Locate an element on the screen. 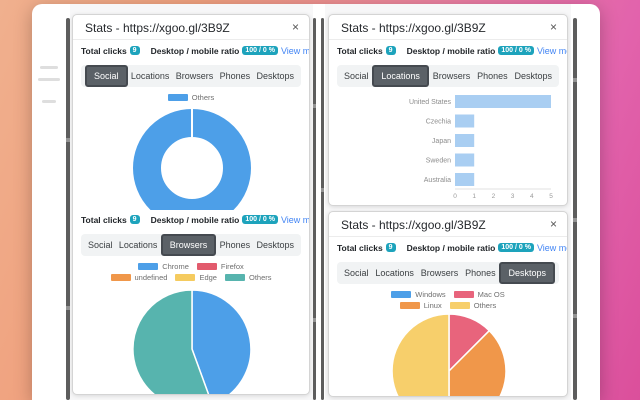 The height and width of the screenshot is (400, 640). legend-item: Firefox is located at coordinates (220, 266).